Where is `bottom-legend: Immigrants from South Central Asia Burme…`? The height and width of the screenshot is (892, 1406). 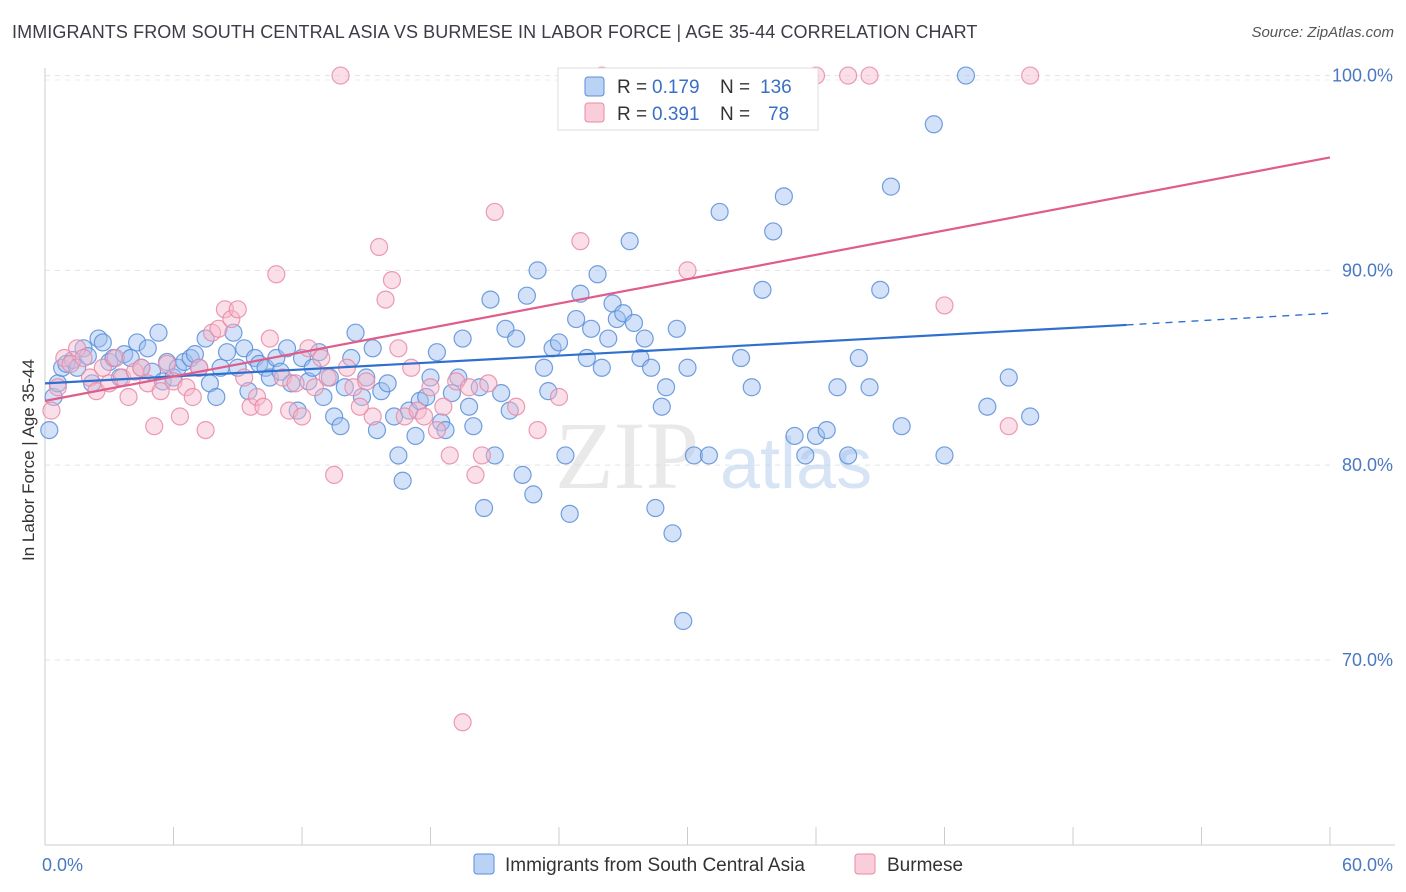
bottom-legend: Immigrants from South Central Asia Burme… is located at coordinates (718, 864).